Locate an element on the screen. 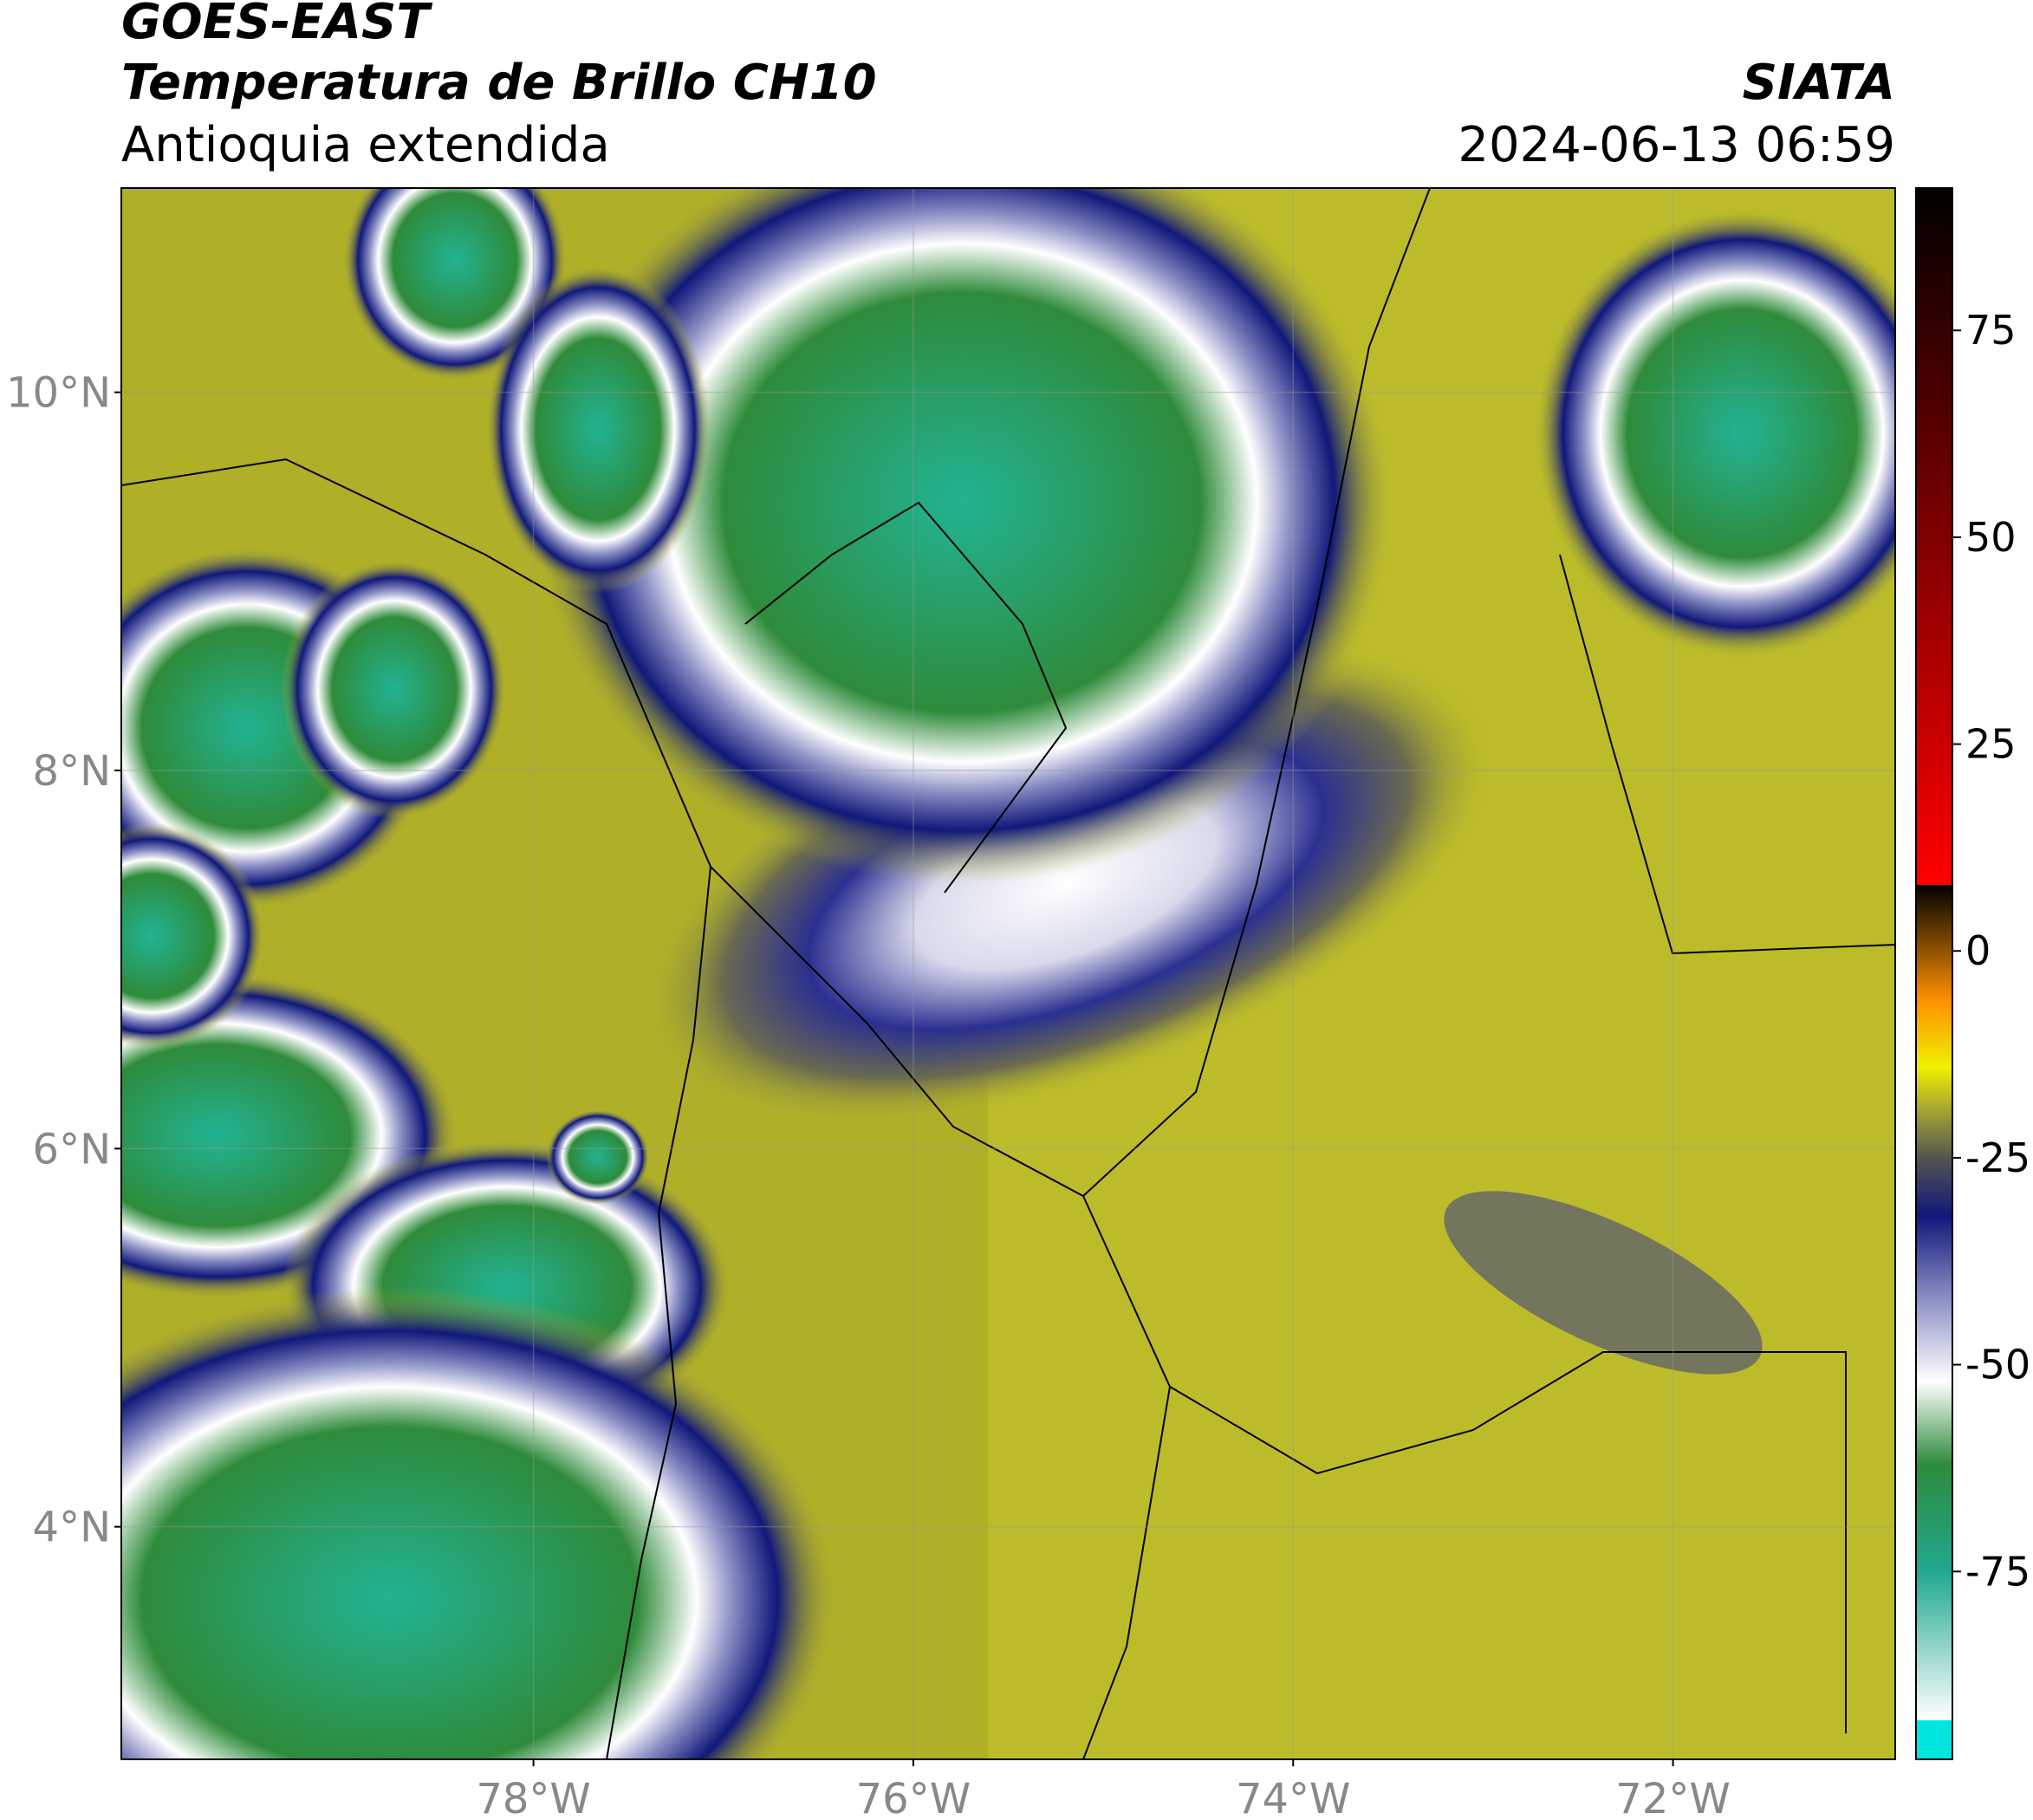 Image resolution: width=2033 pixels, height=1820 pixels. x-tick-label: 76°W is located at coordinates (914, 1797).